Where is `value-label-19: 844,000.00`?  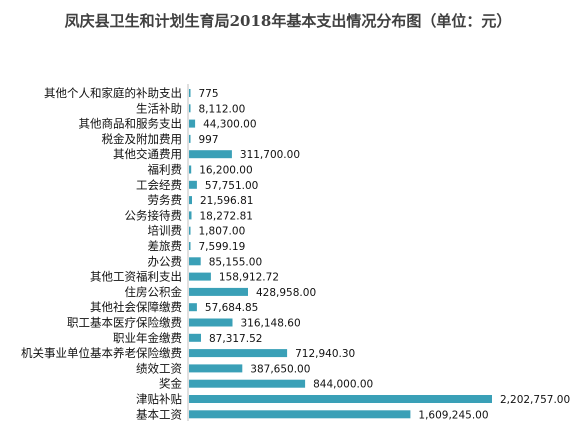 value-label-19: 844,000.00 is located at coordinates (343, 385).